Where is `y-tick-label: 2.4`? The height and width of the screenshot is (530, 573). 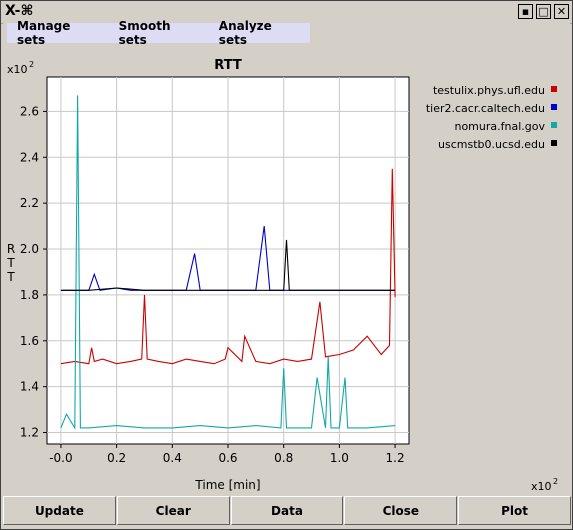 y-tick-label: 2.4 is located at coordinates (29, 157).